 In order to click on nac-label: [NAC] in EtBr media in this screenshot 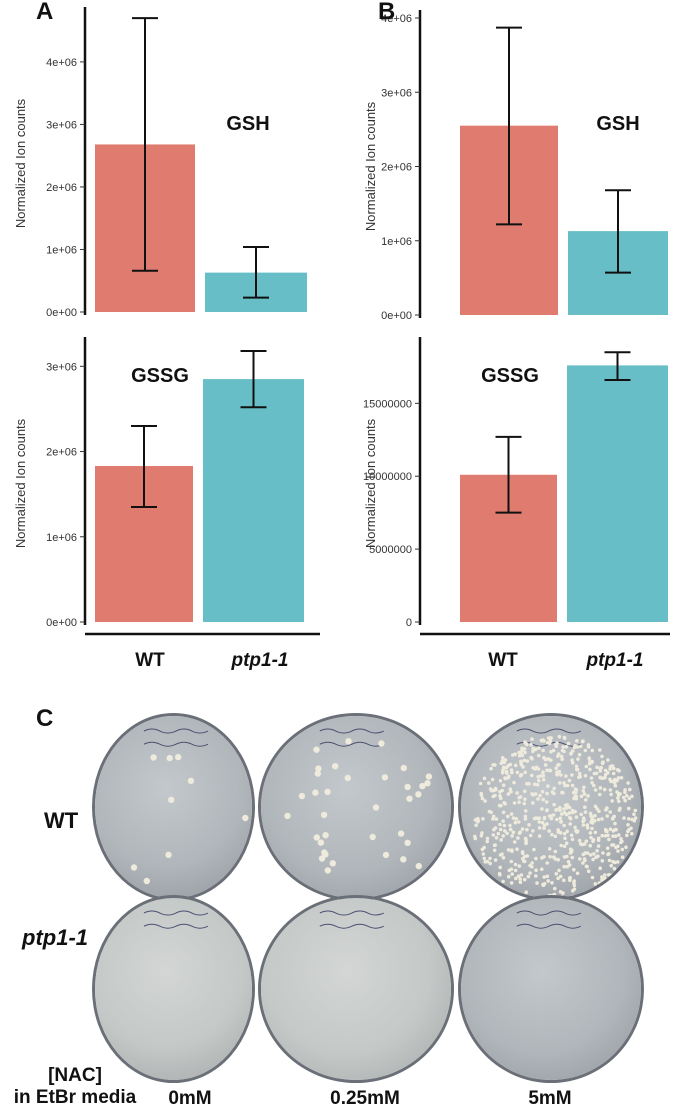, I will do `click(75, 1087)`.